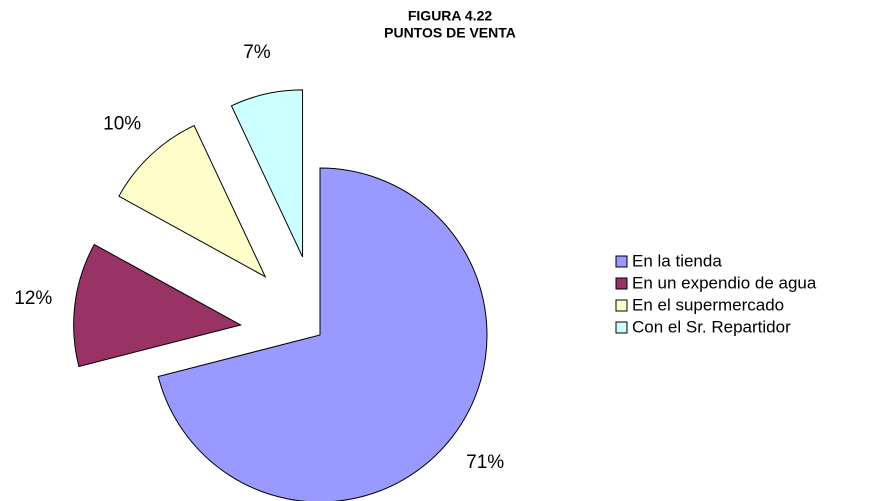 This screenshot has width=892, height=501. What do you see at coordinates (485, 462) in the screenshot?
I see `data-label: 71%` at bounding box center [485, 462].